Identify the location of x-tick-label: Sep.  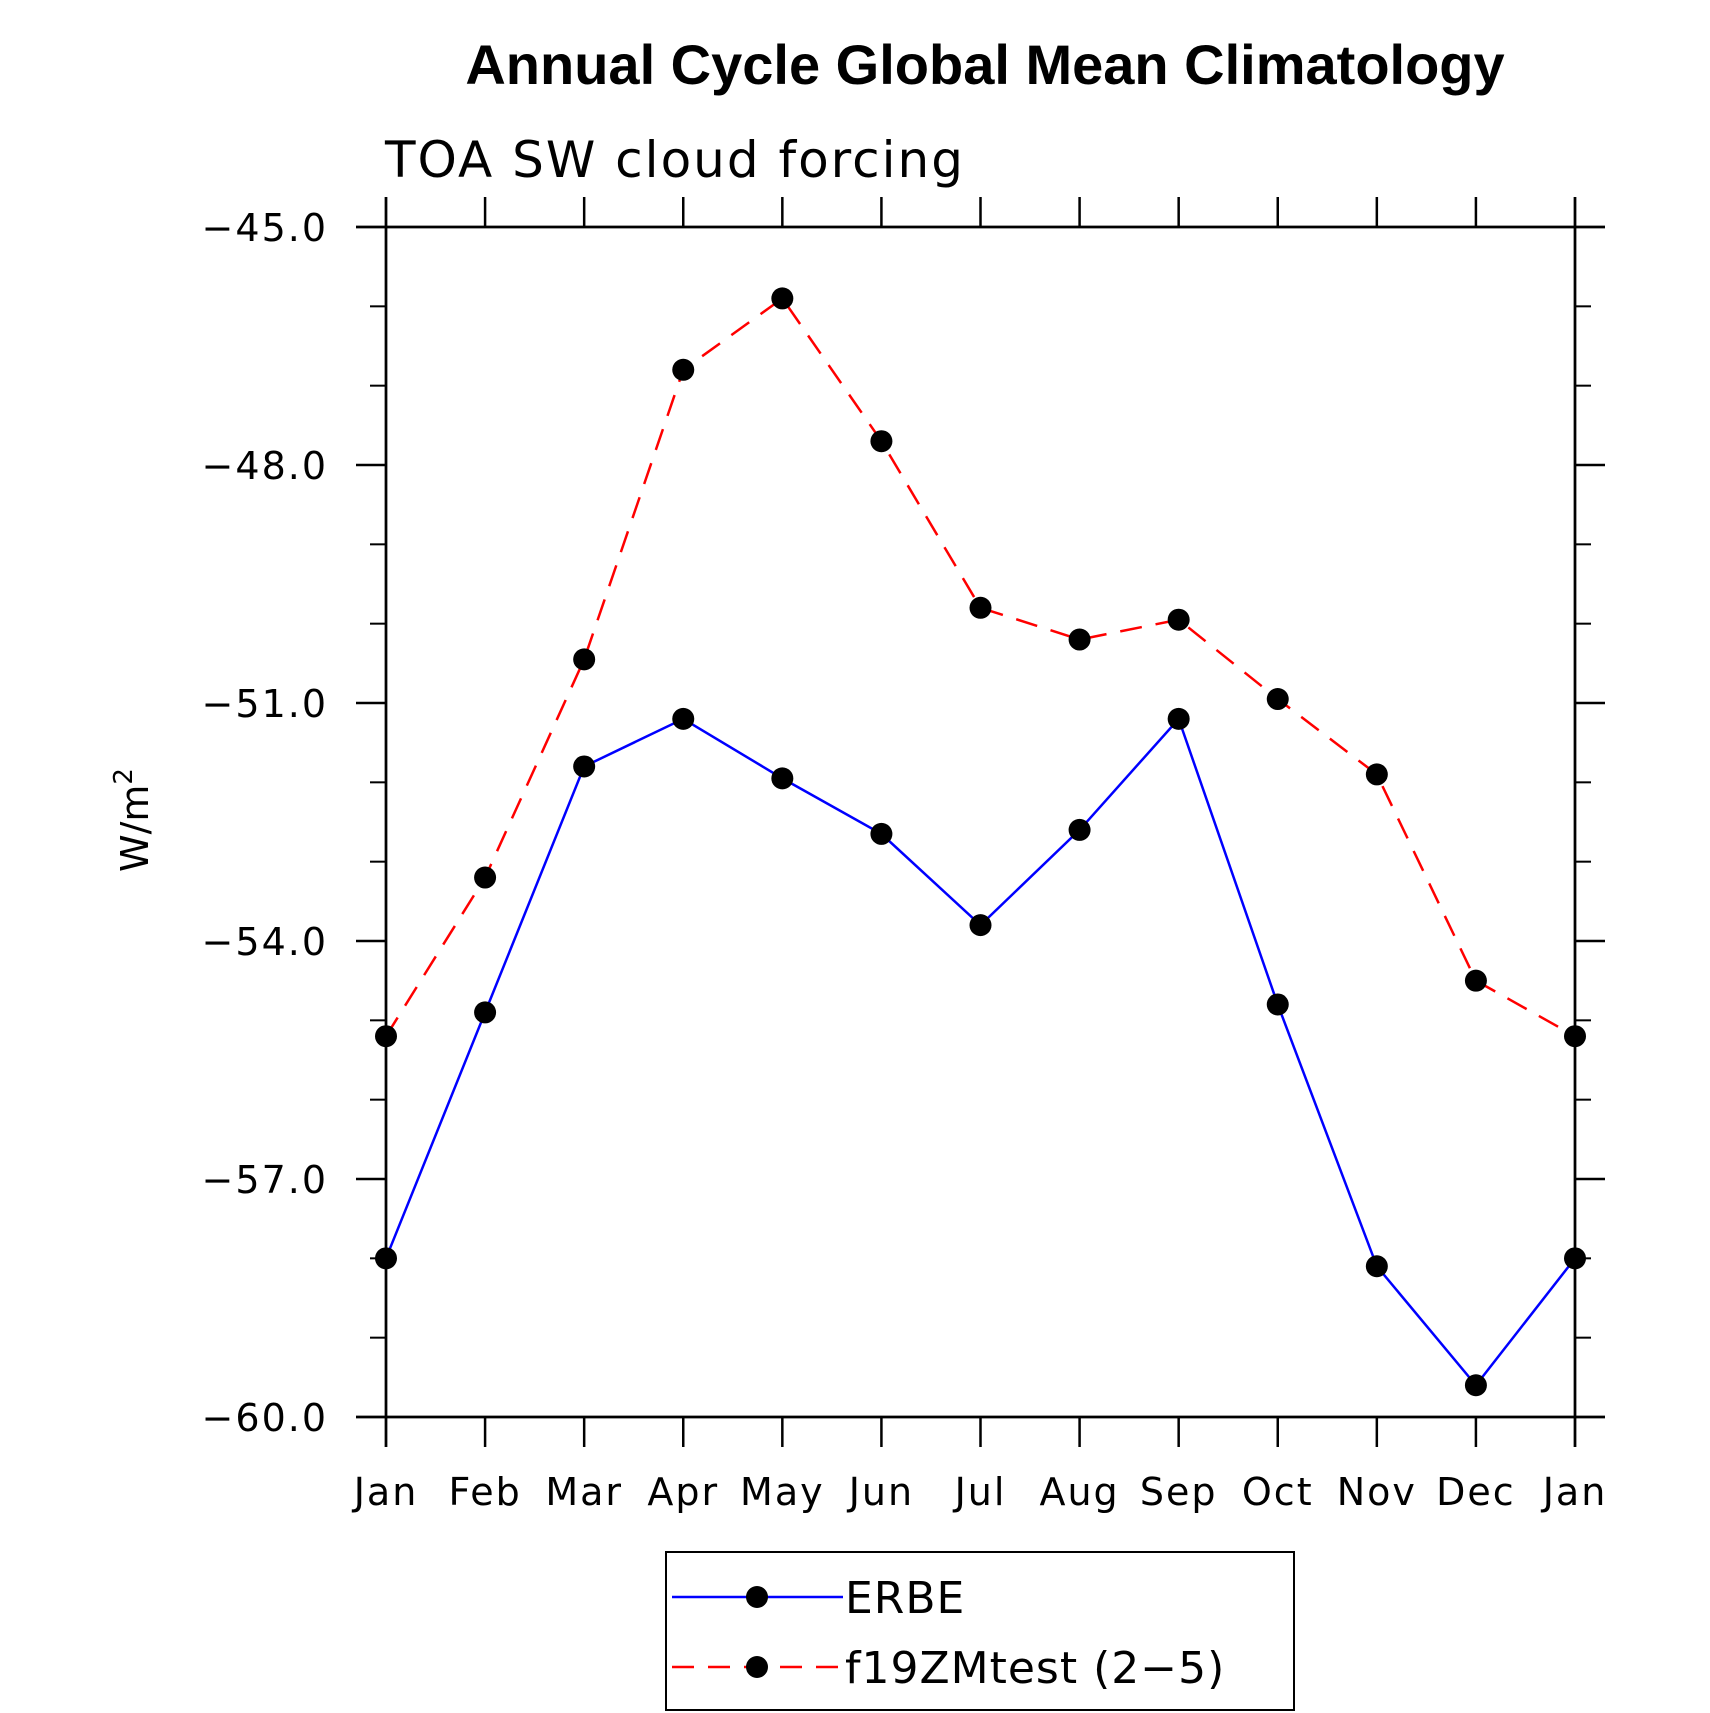
(1179, 1492).